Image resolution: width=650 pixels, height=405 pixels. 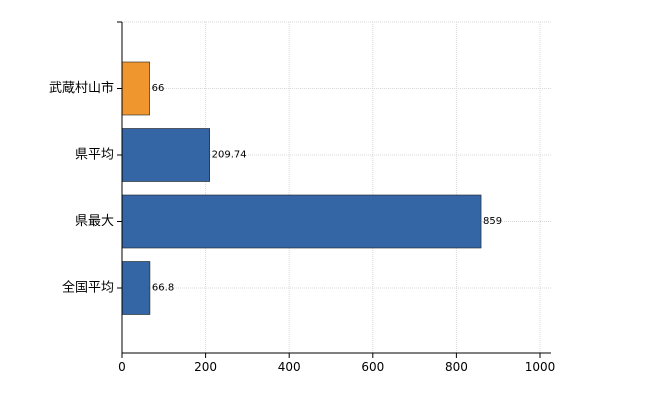 What do you see at coordinates (94, 221) in the screenshot?
I see `category-label: 県最大` at bounding box center [94, 221].